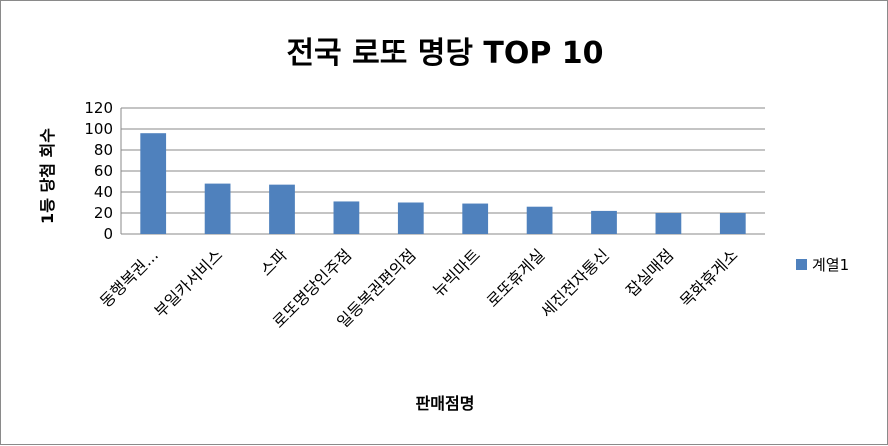  What do you see at coordinates (98, 129) in the screenshot?
I see `y-tick-label: 100` at bounding box center [98, 129].